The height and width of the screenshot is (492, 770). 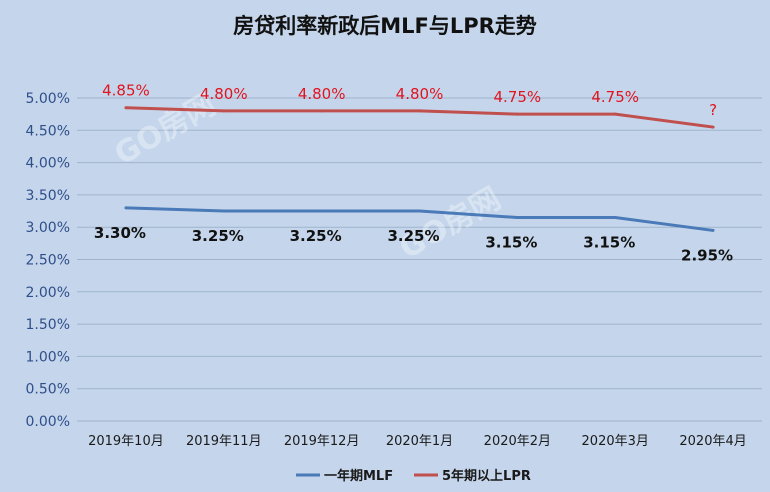 I want to click on y-tick-label: 4.50%, so click(x=48, y=131).